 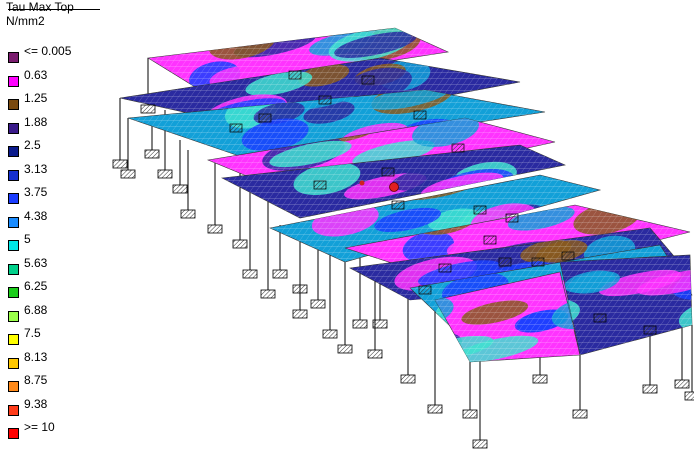 I want to click on legend-label: 6.88, so click(x=36, y=309).